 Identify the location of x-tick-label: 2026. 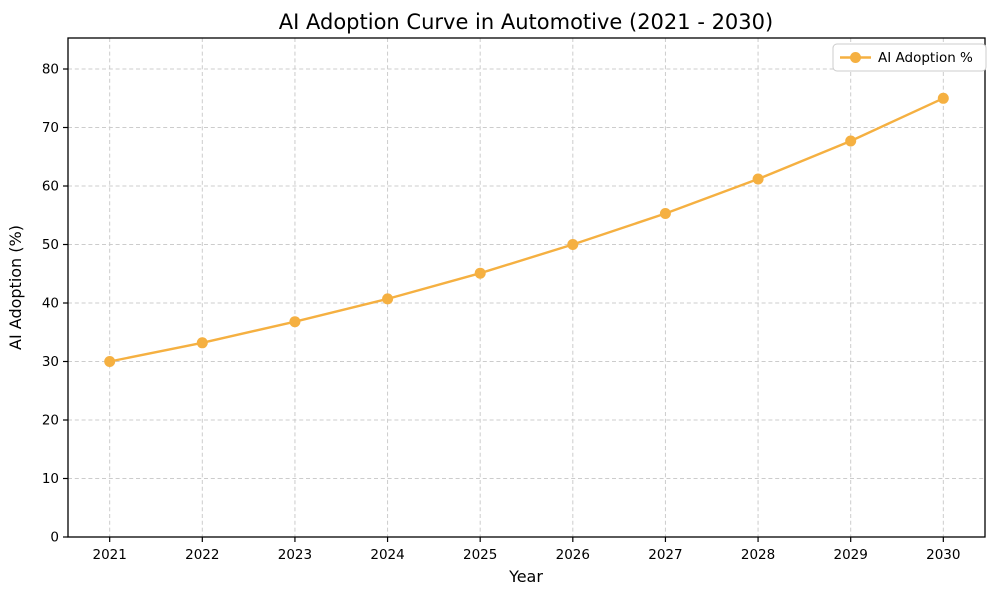
(573, 555).